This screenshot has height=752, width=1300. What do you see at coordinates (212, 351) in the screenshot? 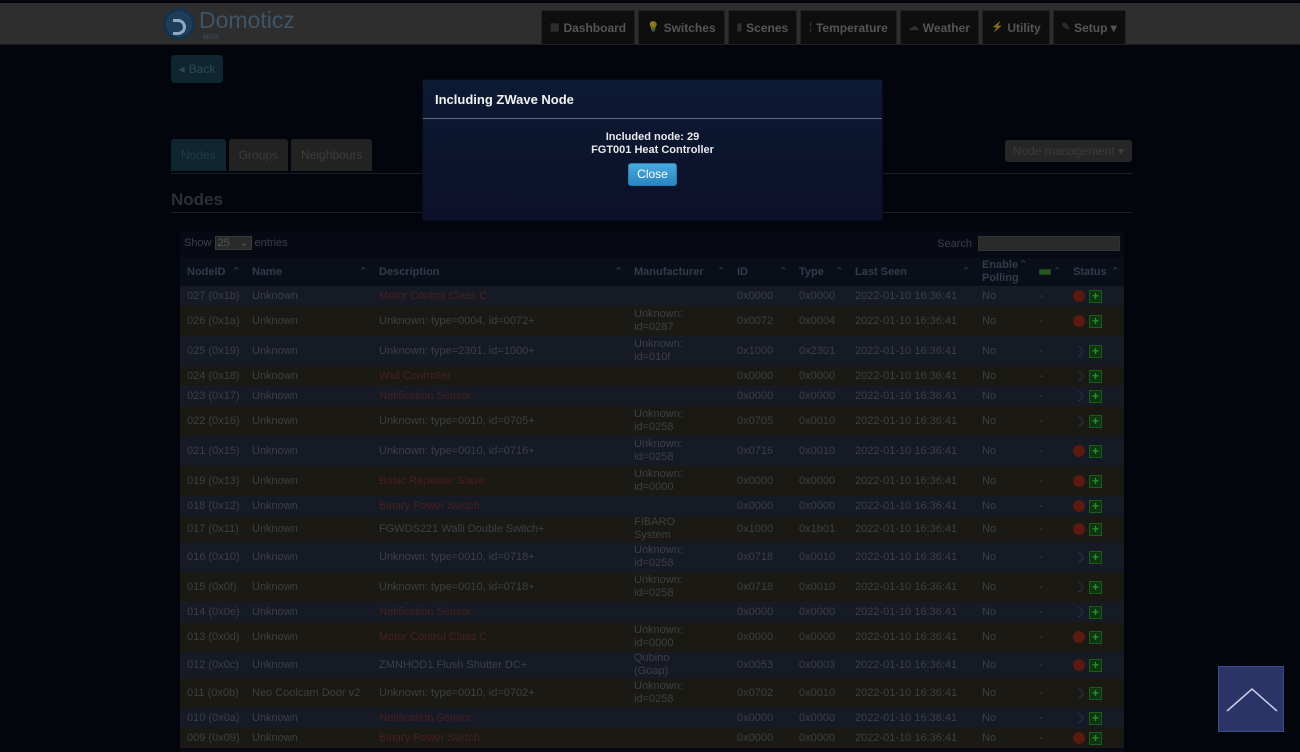
I see `node-id: 025 (0x19)` at bounding box center [212, 351].